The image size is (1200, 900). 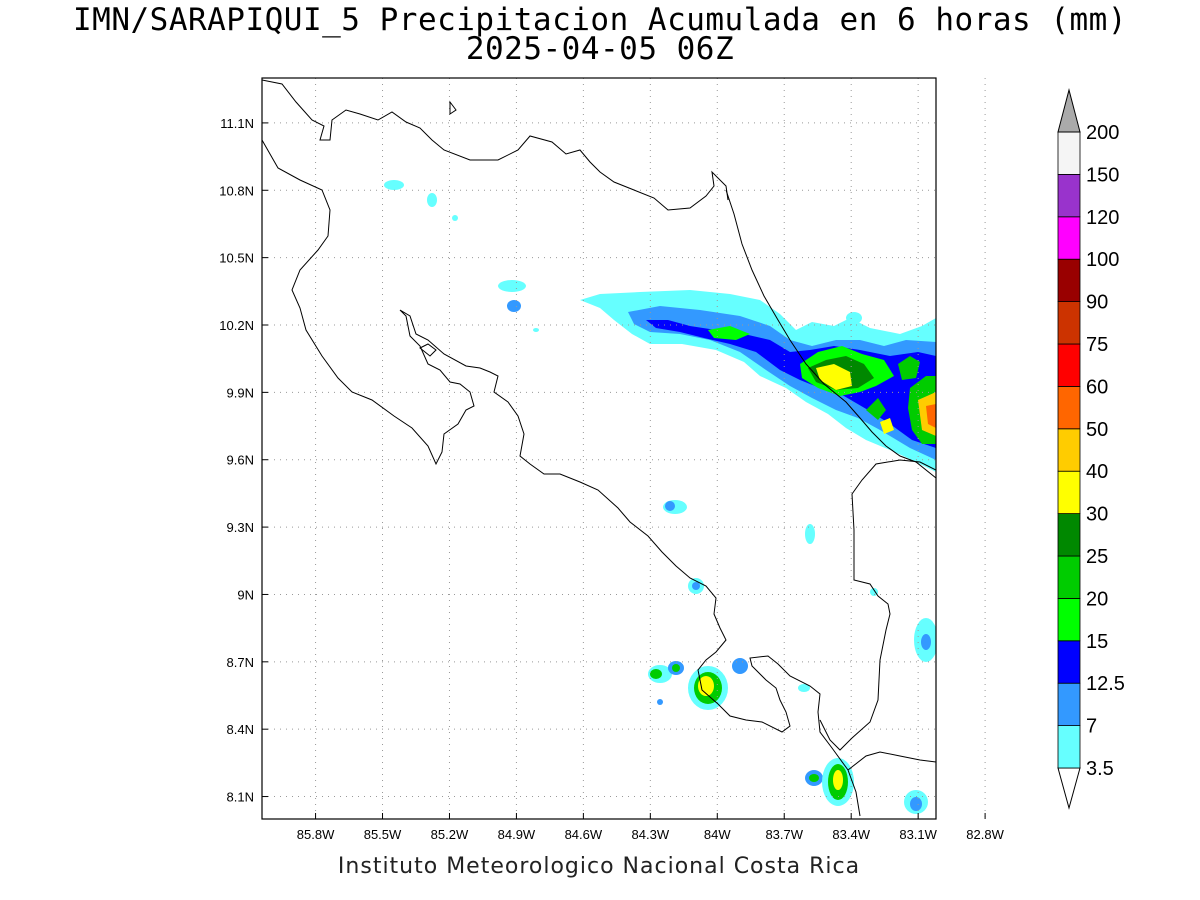 I want to click on lat-tick-label: 9.6N, so click(x=240, y=460).